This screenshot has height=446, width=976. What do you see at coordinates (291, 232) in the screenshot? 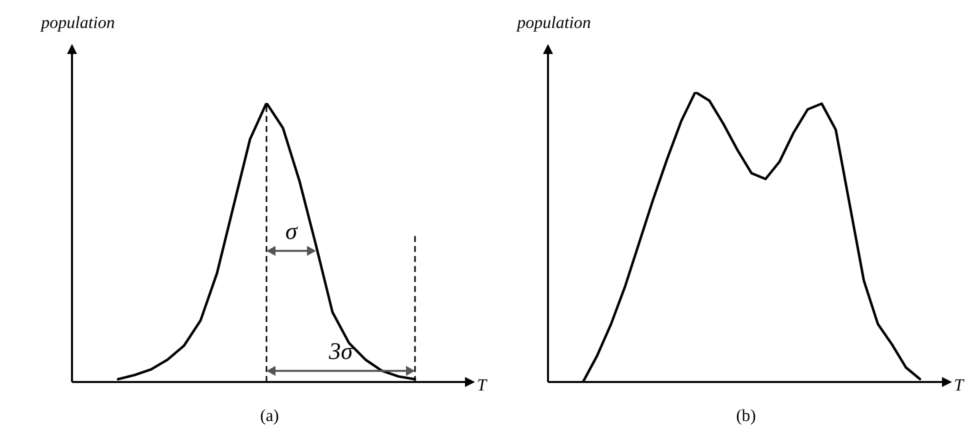
I see `annotation: σ` at bounding box center [291, 232].